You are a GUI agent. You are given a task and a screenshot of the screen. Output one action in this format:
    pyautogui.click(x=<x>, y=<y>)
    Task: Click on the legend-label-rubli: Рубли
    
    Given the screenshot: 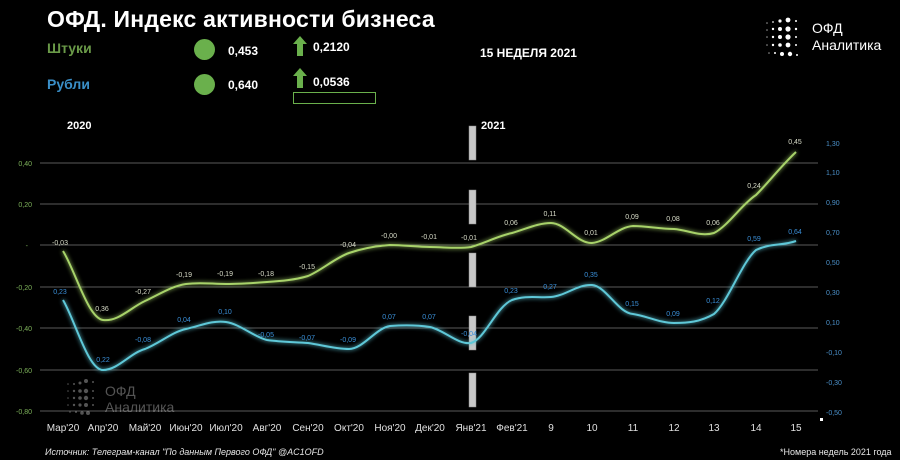 What is the action you would take?
    pyautogui.click(x=68, y=84)
    